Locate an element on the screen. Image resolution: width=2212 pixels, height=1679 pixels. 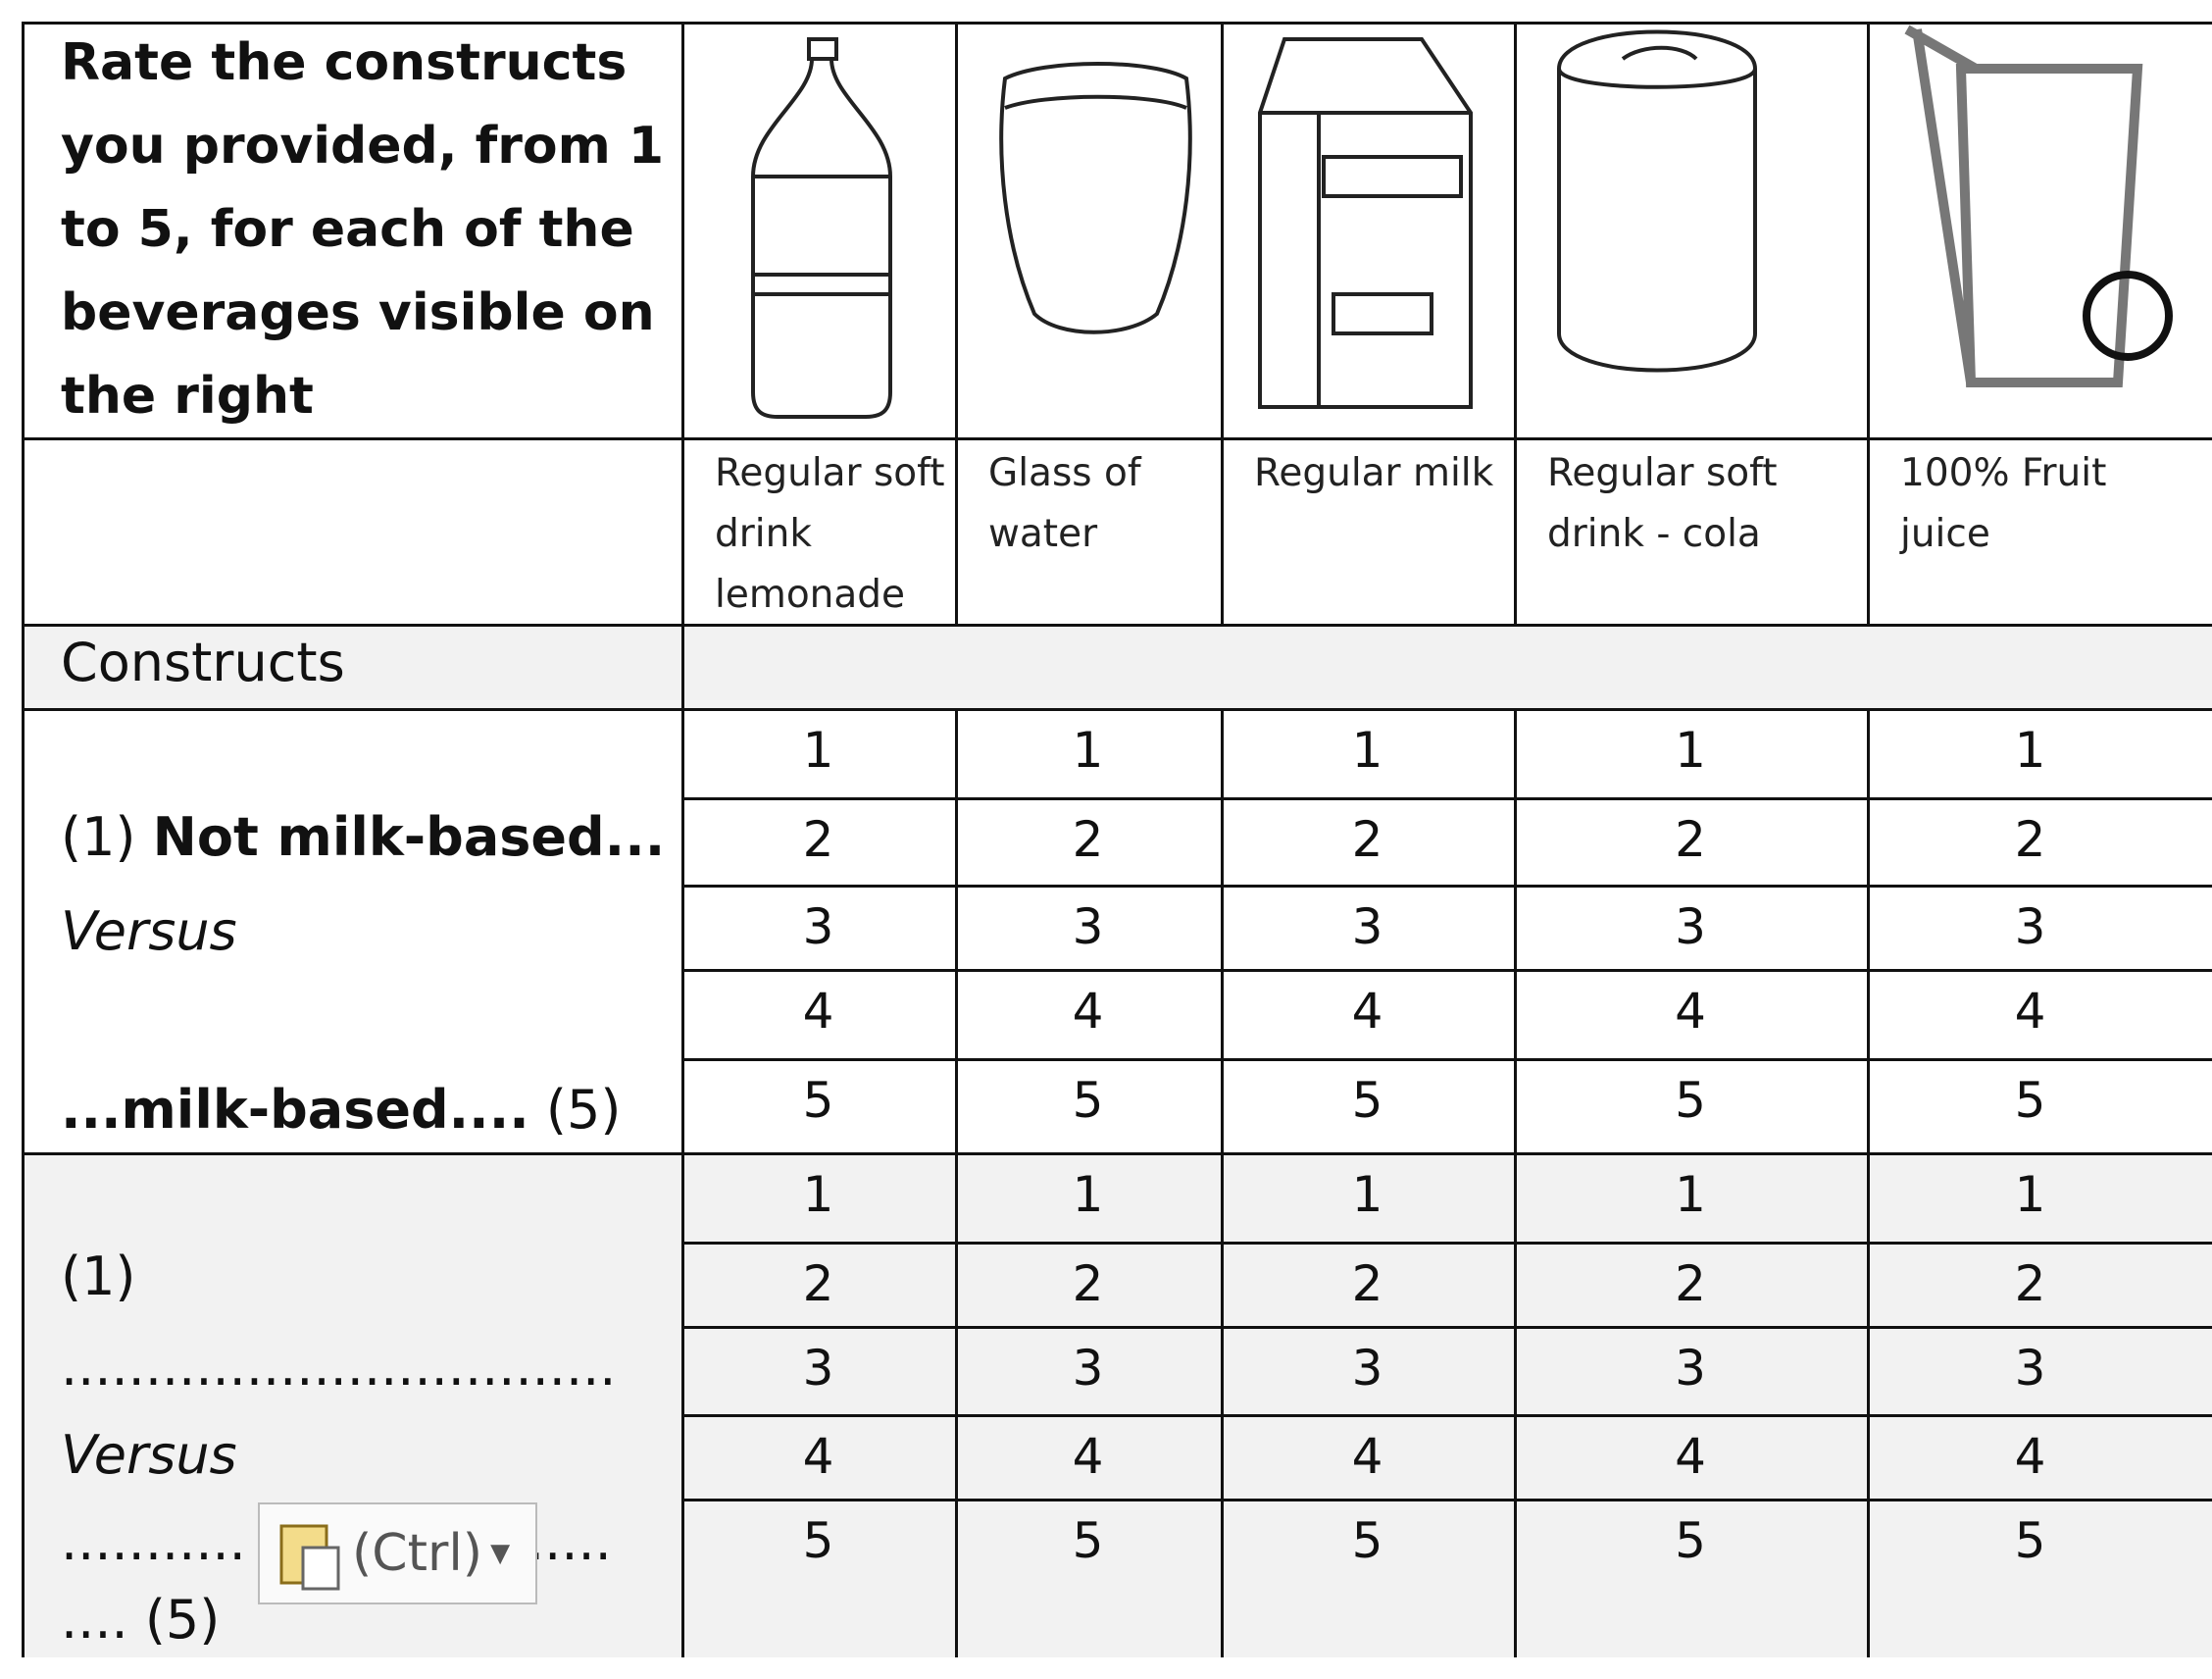
bottle-icon is located at coordinates (822, 228).